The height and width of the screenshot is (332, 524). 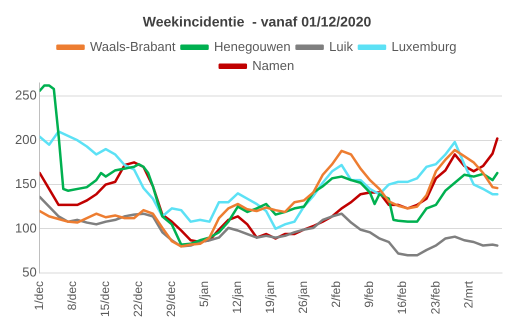 What do you see at coordinates (171, 298) in the screenshot?
I see `x-tick-label: 29/dec` at bounding box center [171, 298].